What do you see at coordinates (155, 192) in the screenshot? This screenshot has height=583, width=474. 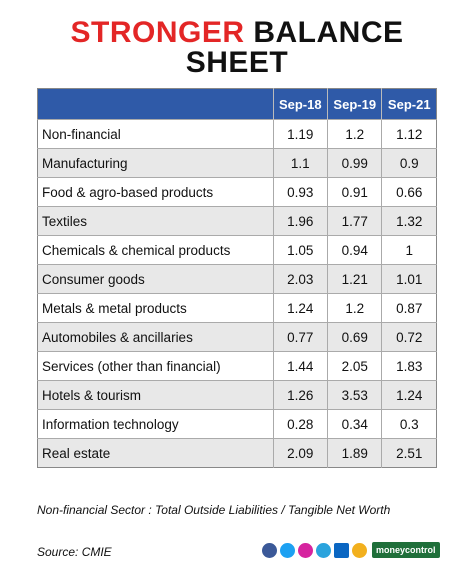 I see `row-label: Food & agro-based products` at bounding box center [155, 192].